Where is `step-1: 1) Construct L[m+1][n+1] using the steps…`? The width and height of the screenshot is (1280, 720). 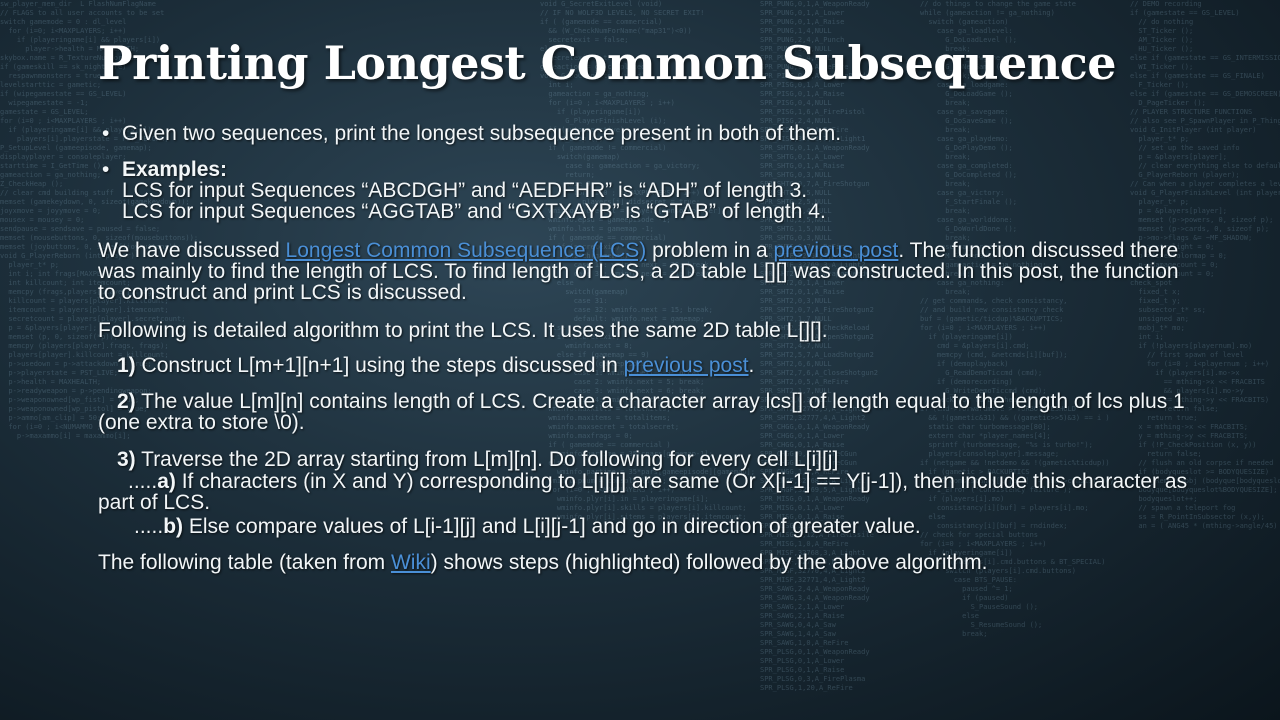
step-1: 1) Construct L[m+1][n+1] using the steps… is located at coordinates (643, 365).